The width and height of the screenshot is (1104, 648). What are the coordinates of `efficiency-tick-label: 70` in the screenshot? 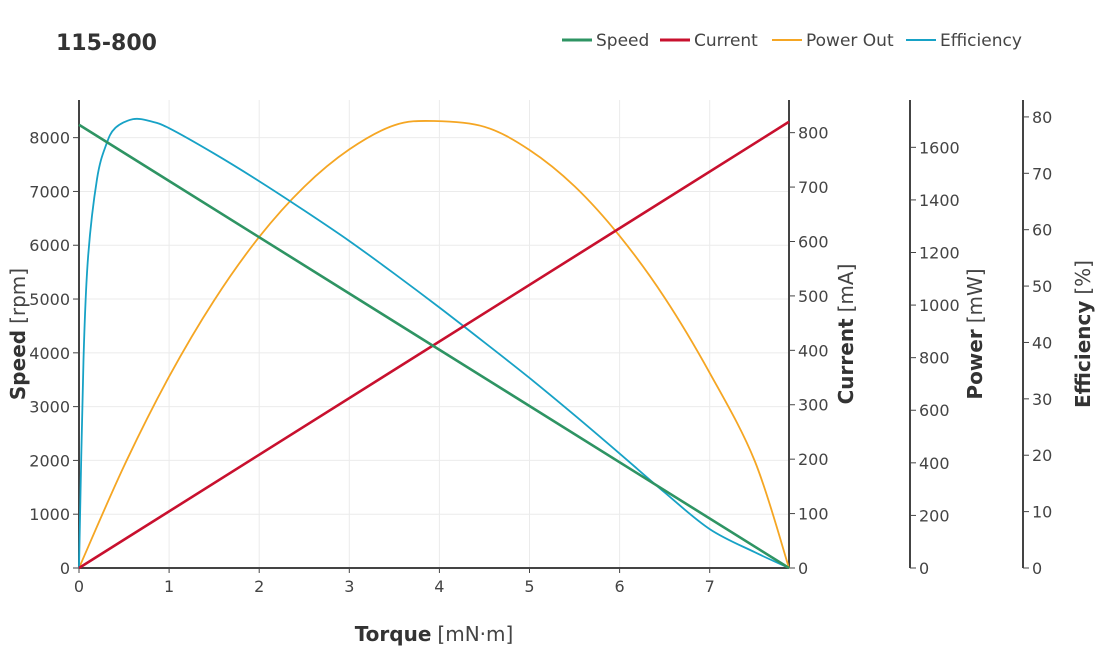 It's located at (1042, 173).